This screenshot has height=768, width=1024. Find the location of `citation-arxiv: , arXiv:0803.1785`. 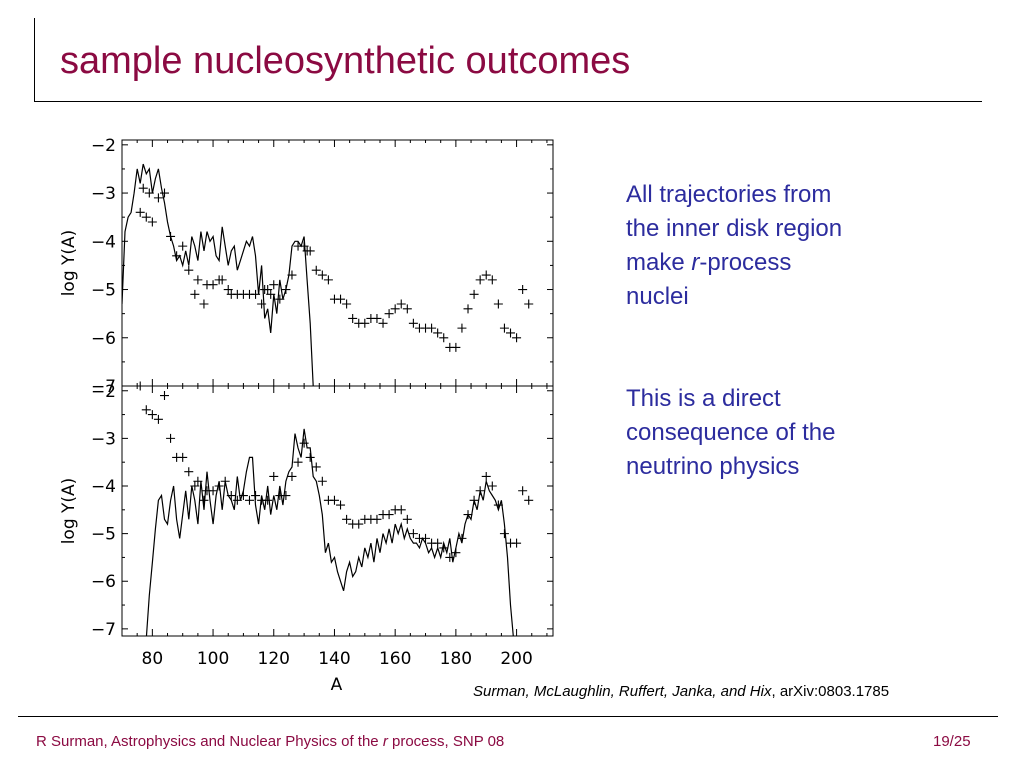

citation-arxiv: , arXiv:0803.1785 is located at coordinates (830, 691).